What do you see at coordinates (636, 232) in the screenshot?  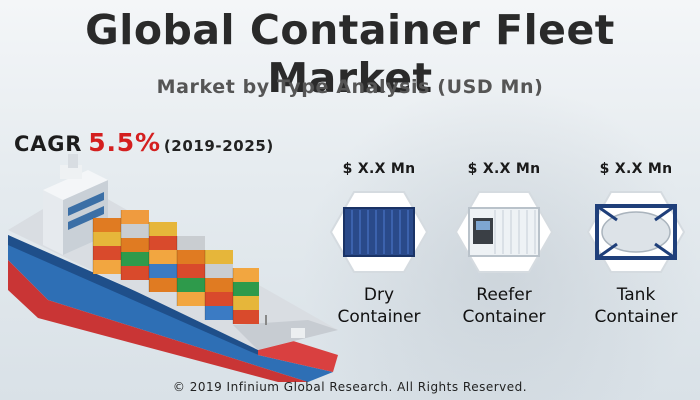 I see `tank-container-icon` at bounding box center [636, 232].